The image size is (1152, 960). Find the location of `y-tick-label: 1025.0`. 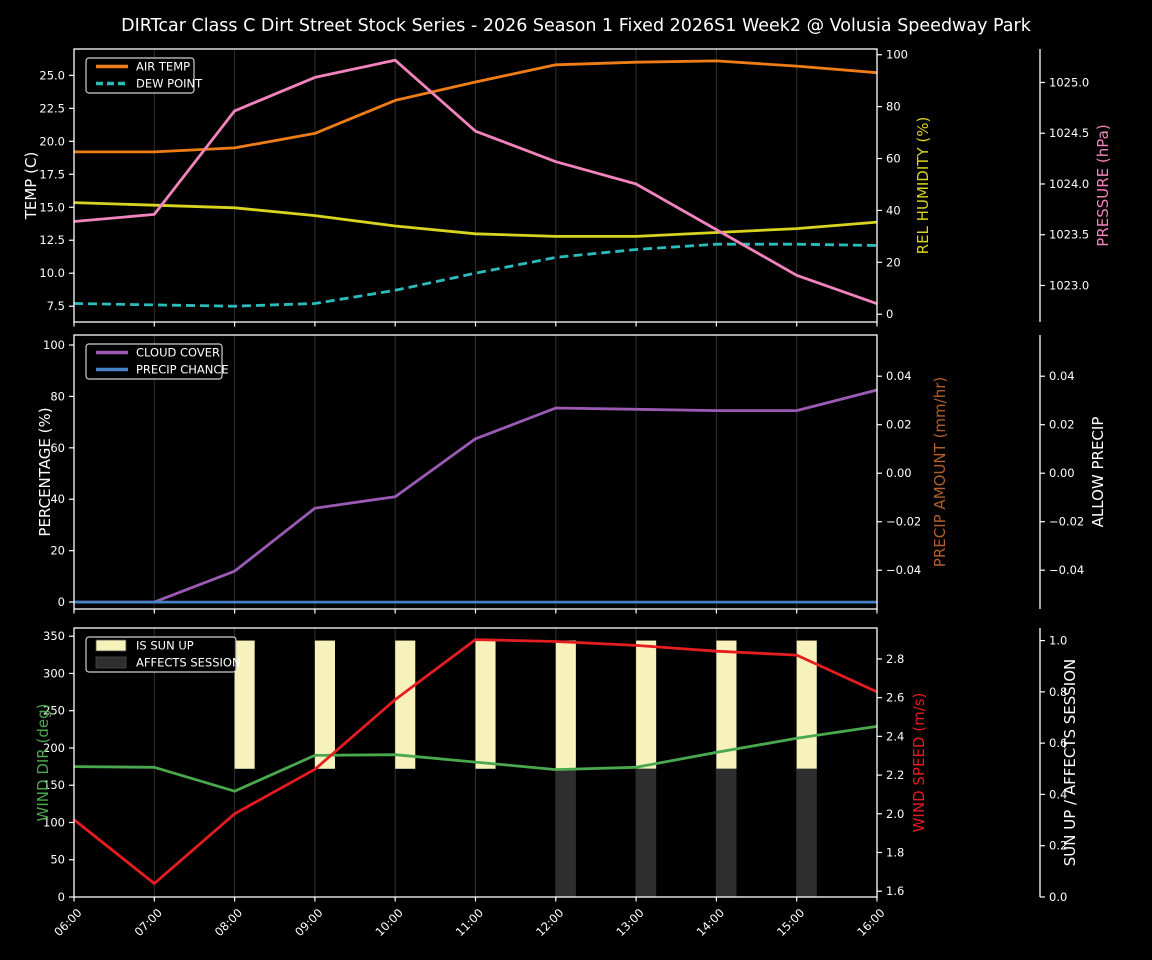

y-tick-label: 1025.0 is located at coordinates (1069, 82).